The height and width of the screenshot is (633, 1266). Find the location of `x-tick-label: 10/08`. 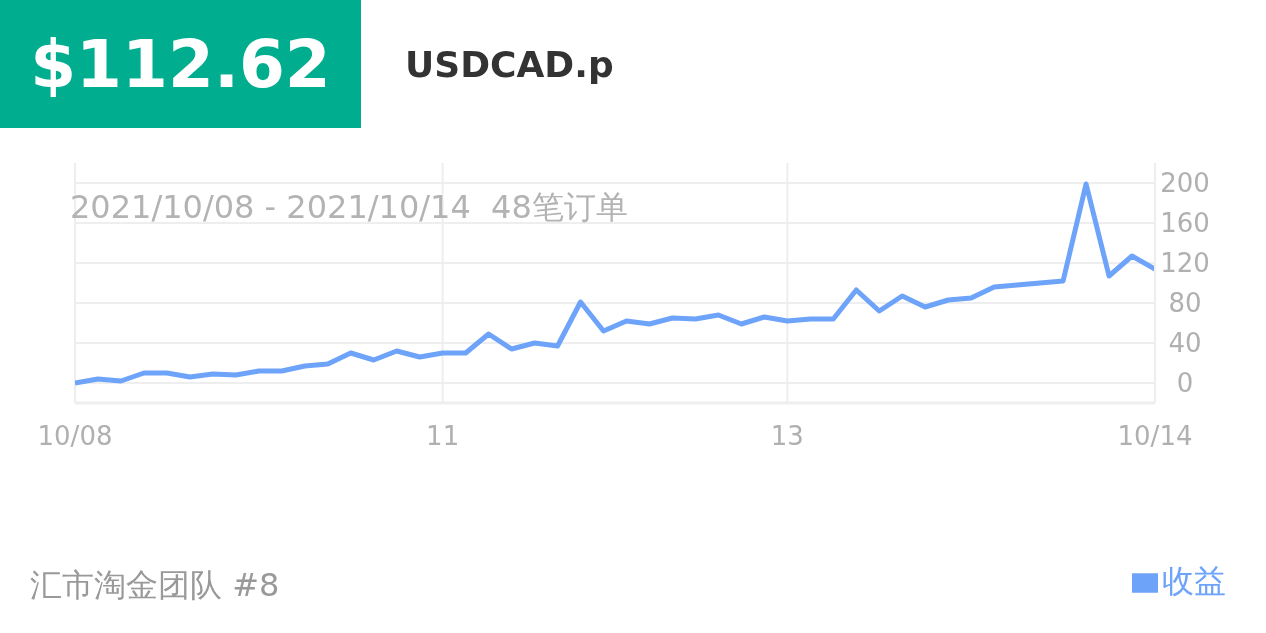

x-tick-label: 10/08 is located at coordinates (75, 436).